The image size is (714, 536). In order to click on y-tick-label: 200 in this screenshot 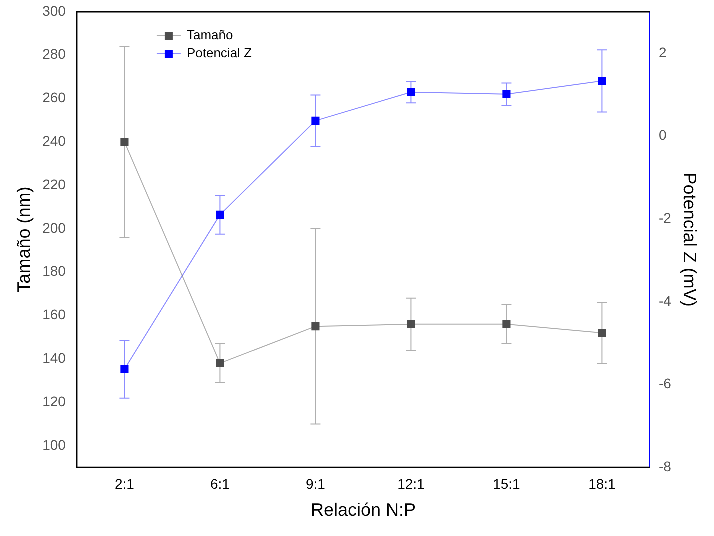, I will do `click(54, 228)`.